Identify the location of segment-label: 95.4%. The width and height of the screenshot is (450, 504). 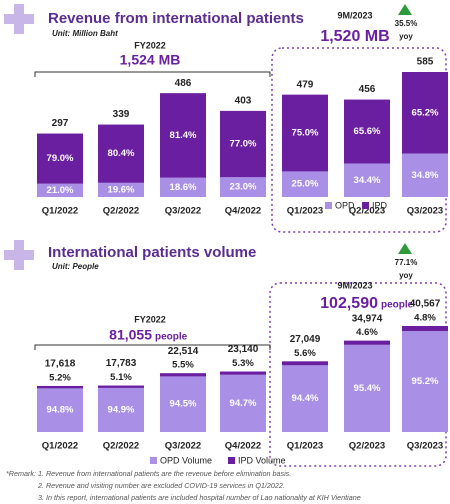
(367, 388).